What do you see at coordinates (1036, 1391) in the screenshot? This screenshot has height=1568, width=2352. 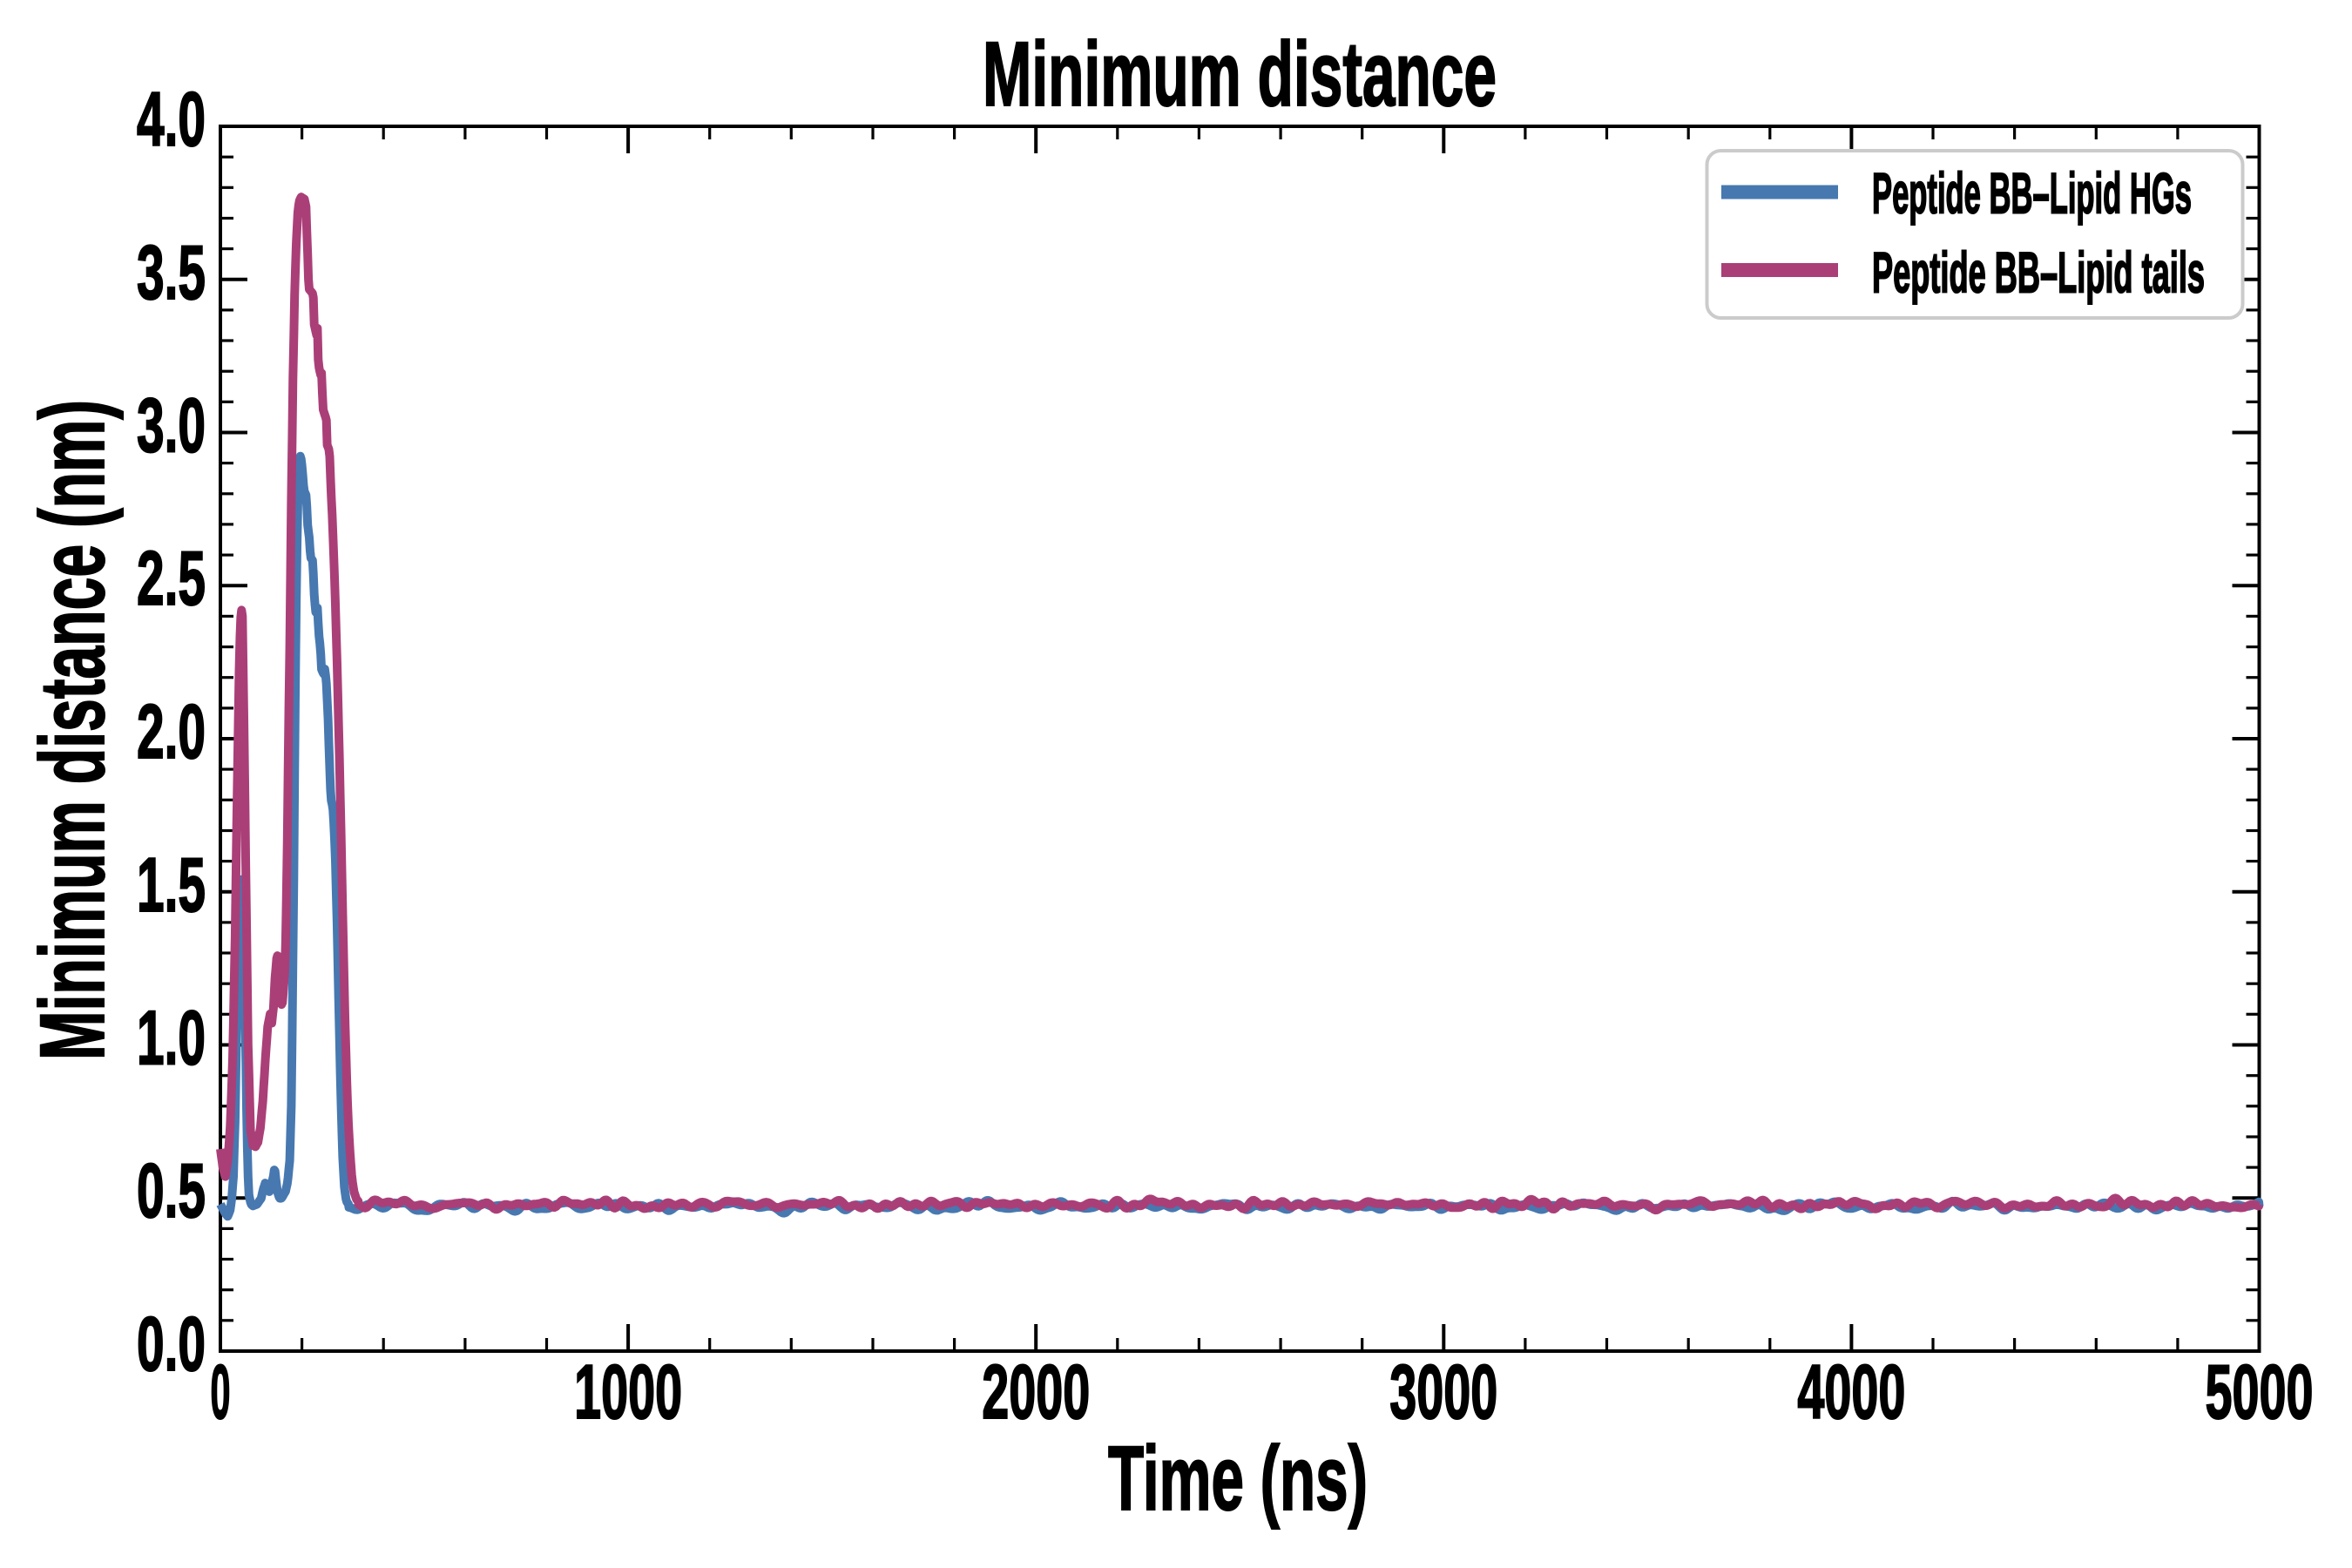 I see `svg-text: 2000` at bounding box center [1036, 1391].